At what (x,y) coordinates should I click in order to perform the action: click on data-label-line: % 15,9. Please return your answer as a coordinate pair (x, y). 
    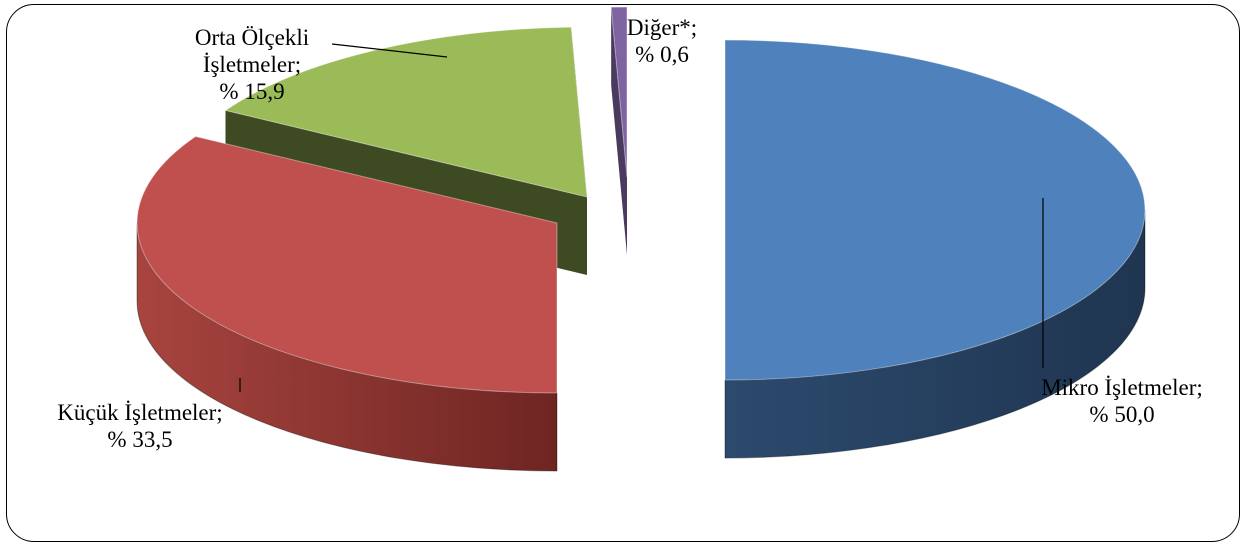
    Looking at the image, I should click on (251, 91).